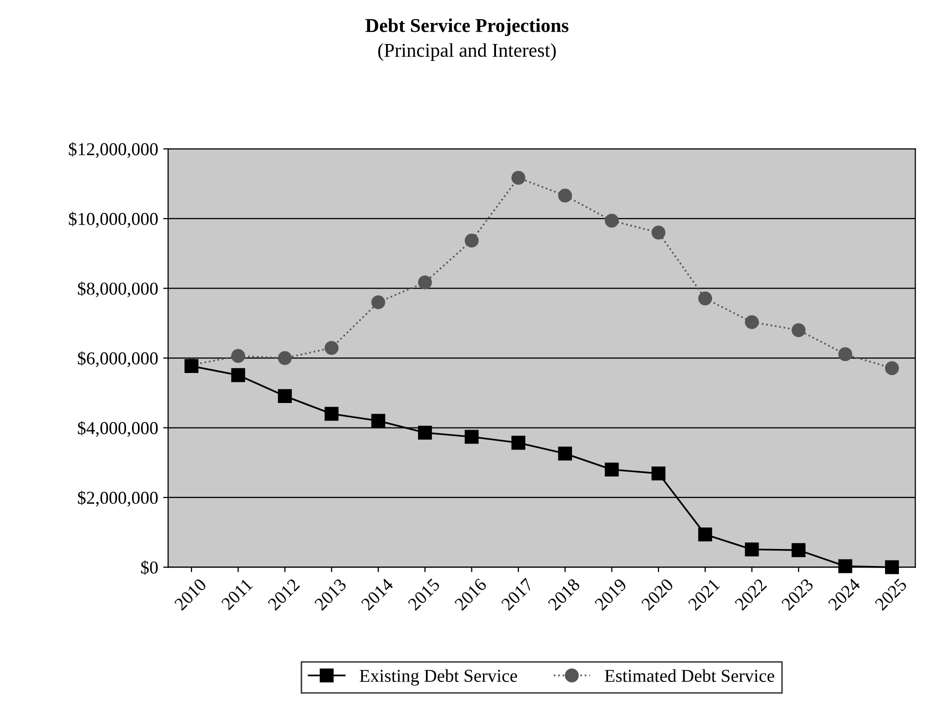 The image size is (934, 709). I want to click on legend-label: Estimated Debt Service, so click(689, 675).